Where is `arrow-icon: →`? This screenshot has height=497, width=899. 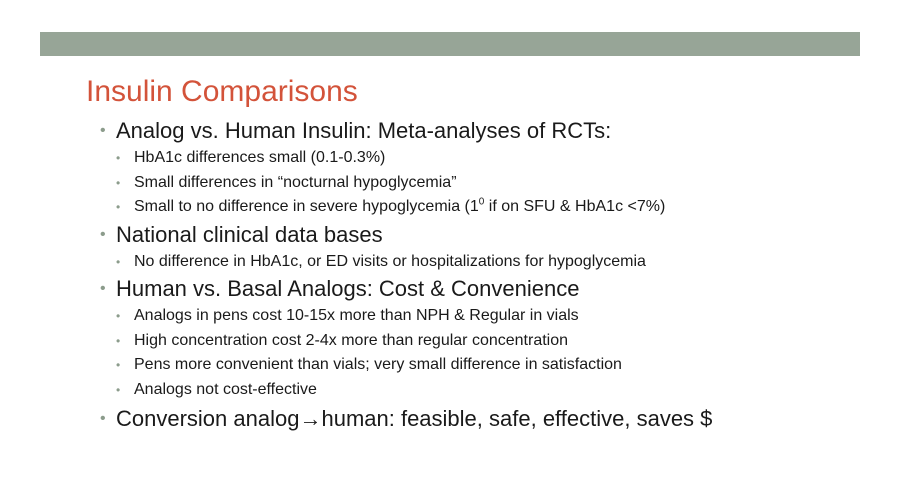 arrow-icon: → is located at coordinates (310, 418).